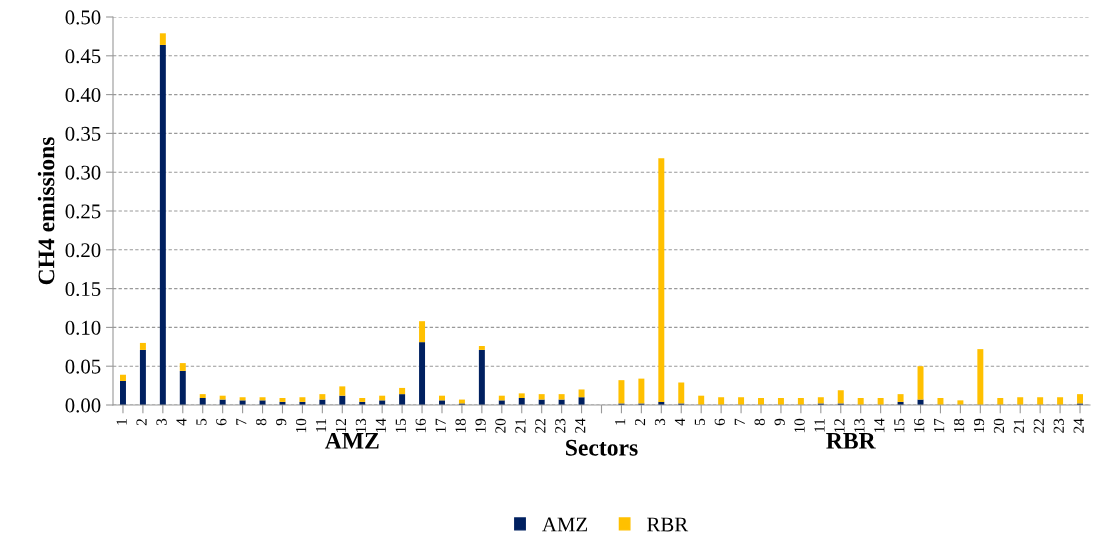 Image resolution: width=1093 pixels, height=540 pixels. Describe the element at coordinates (83, 250) in the screenshot. I see `y-tick-label: 0.20` at that location.